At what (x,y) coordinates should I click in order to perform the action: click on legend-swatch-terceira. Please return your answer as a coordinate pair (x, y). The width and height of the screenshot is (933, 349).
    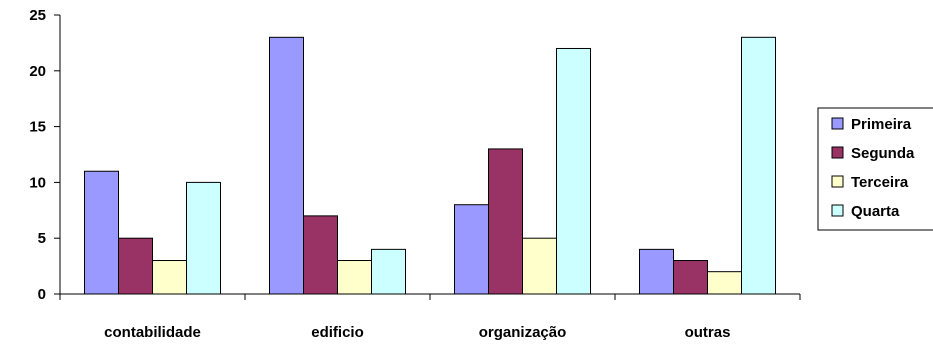
    Looking at the image, I should click on (837, 181).